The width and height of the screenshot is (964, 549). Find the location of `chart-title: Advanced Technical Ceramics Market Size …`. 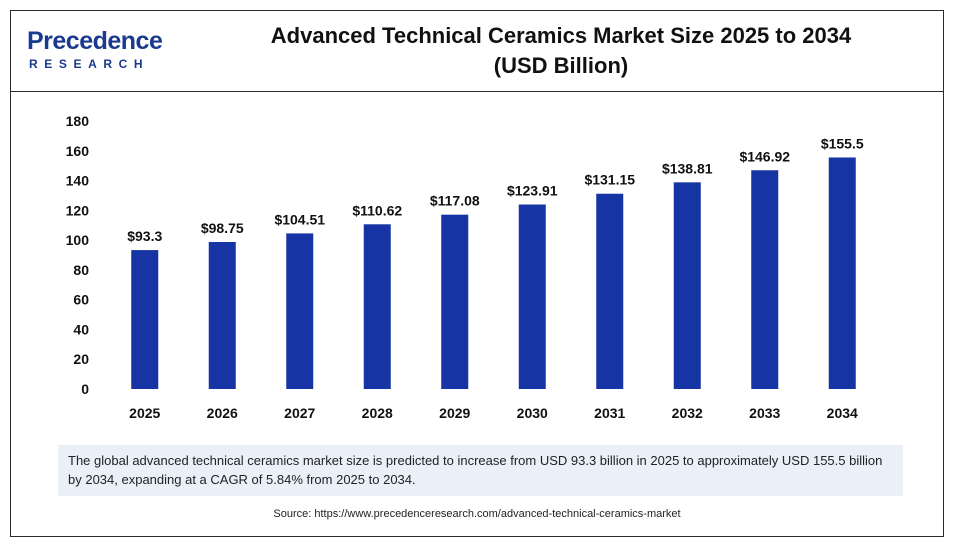

chart-title: Advanced Technical Ceramics Market Size … is located at coordinates (561, 51).